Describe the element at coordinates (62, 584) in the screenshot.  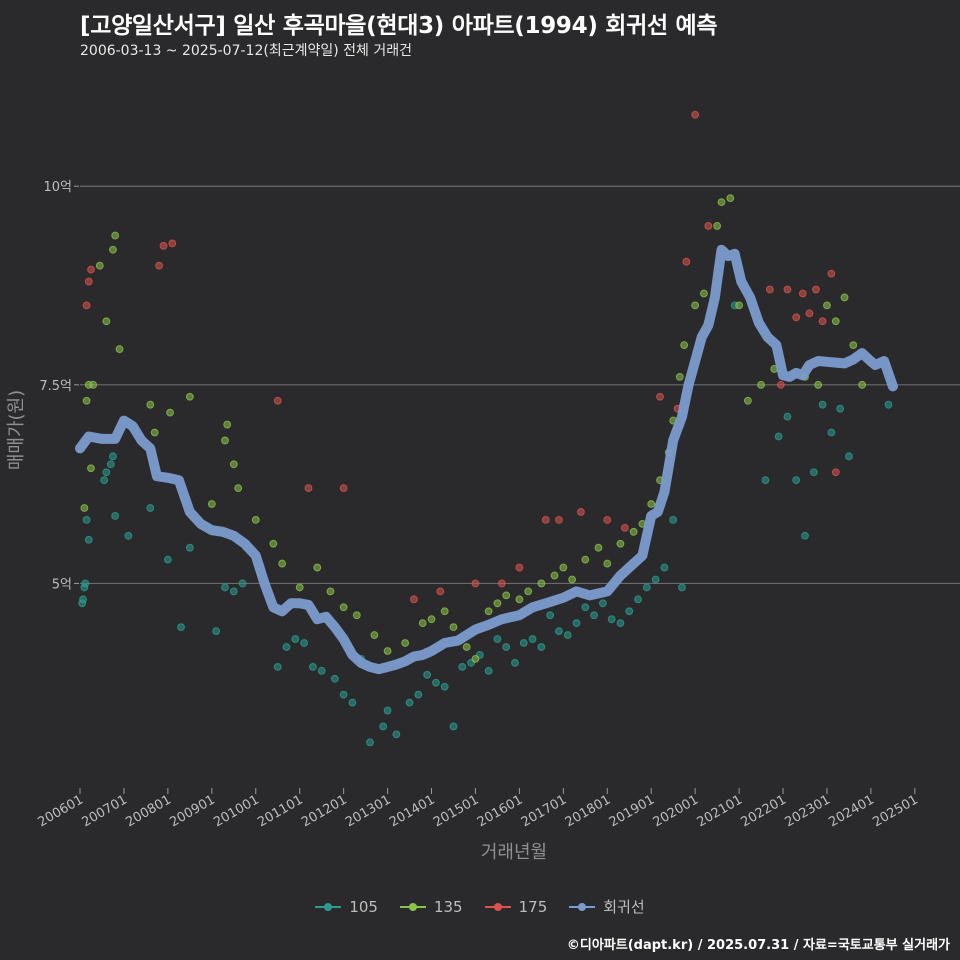
I see `y-tick-label: 5억` at that location.